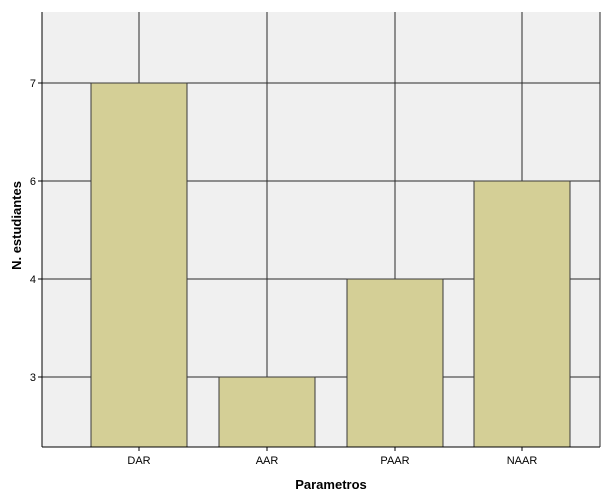  I want to click on y-axis-title: N. estudiantes, so click(16, 225).